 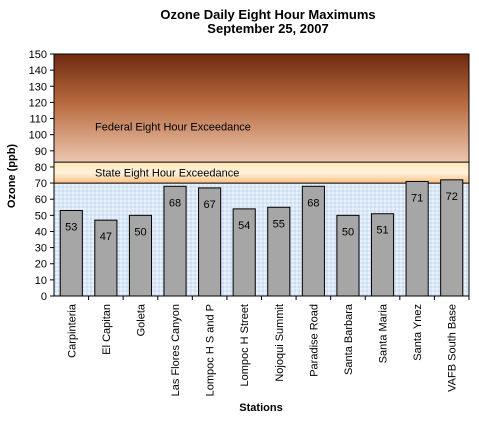 I want to click on y-tick-label-2: 20, so click(x=41, y=265).